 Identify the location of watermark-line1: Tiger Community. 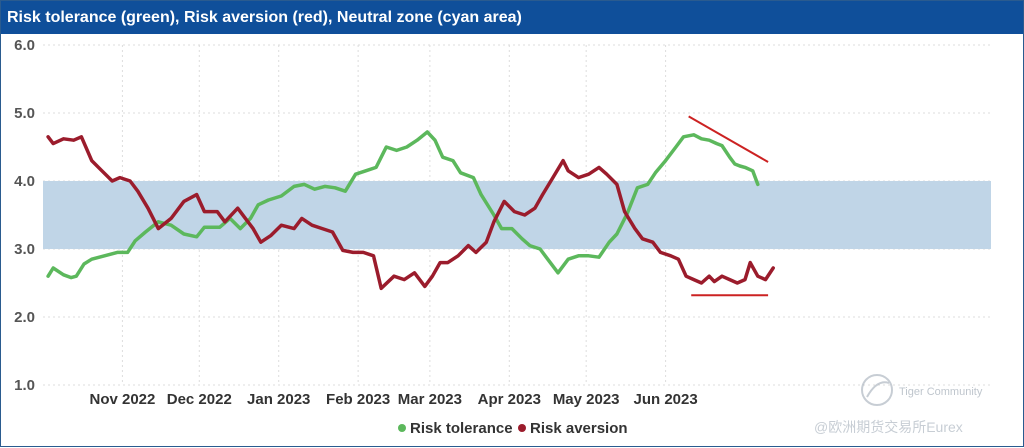
(941, 392).